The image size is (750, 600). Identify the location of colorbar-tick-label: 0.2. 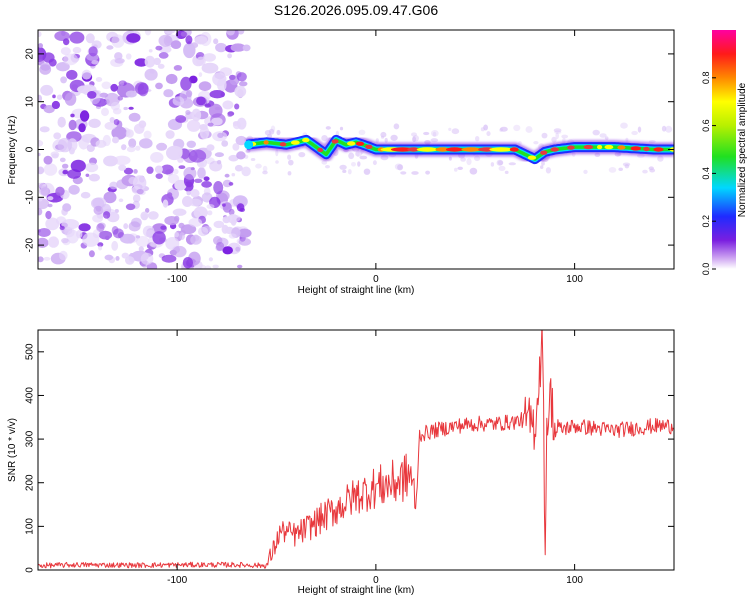
(706, 221).